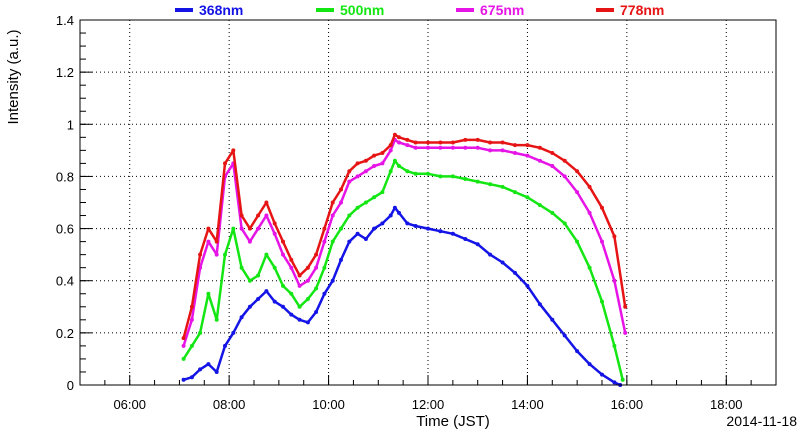  What do you see at coordinates (70, 385) in the screenshot?
I see `y-tick-label: 0` at bounding box center [70, 385].